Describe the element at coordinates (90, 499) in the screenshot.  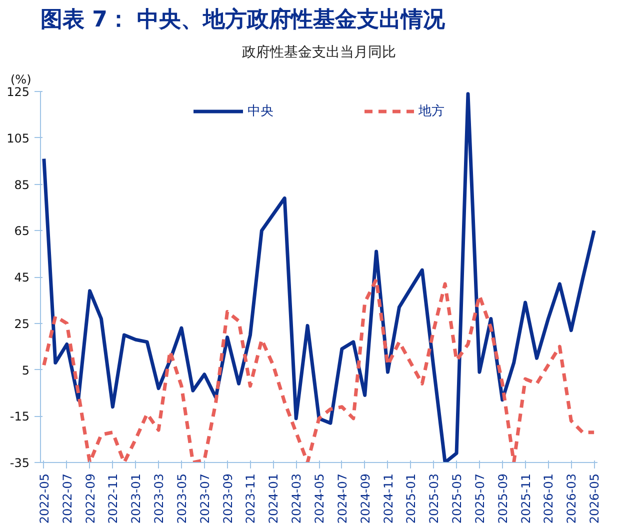
I see `x-tick-label: 2022-09` at that location.